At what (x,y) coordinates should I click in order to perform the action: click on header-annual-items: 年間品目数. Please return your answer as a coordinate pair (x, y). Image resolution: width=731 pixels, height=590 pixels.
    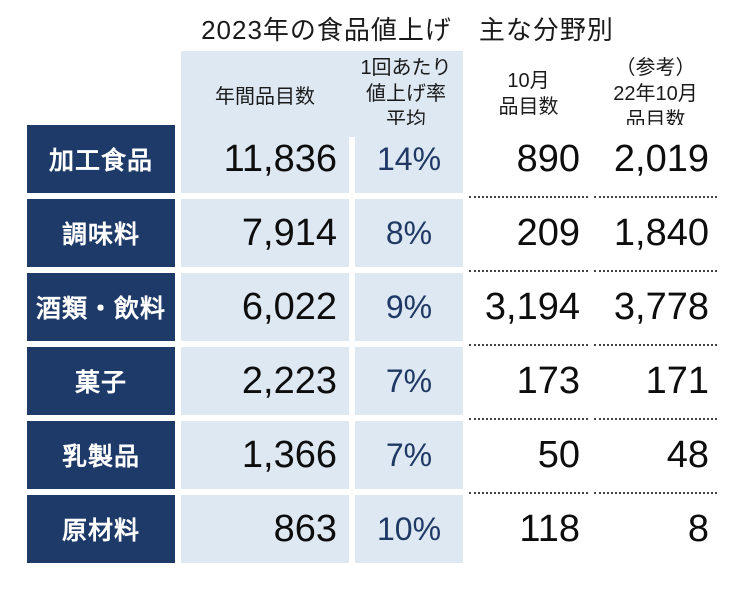
    Looking at the image, I should click on (265, 96).